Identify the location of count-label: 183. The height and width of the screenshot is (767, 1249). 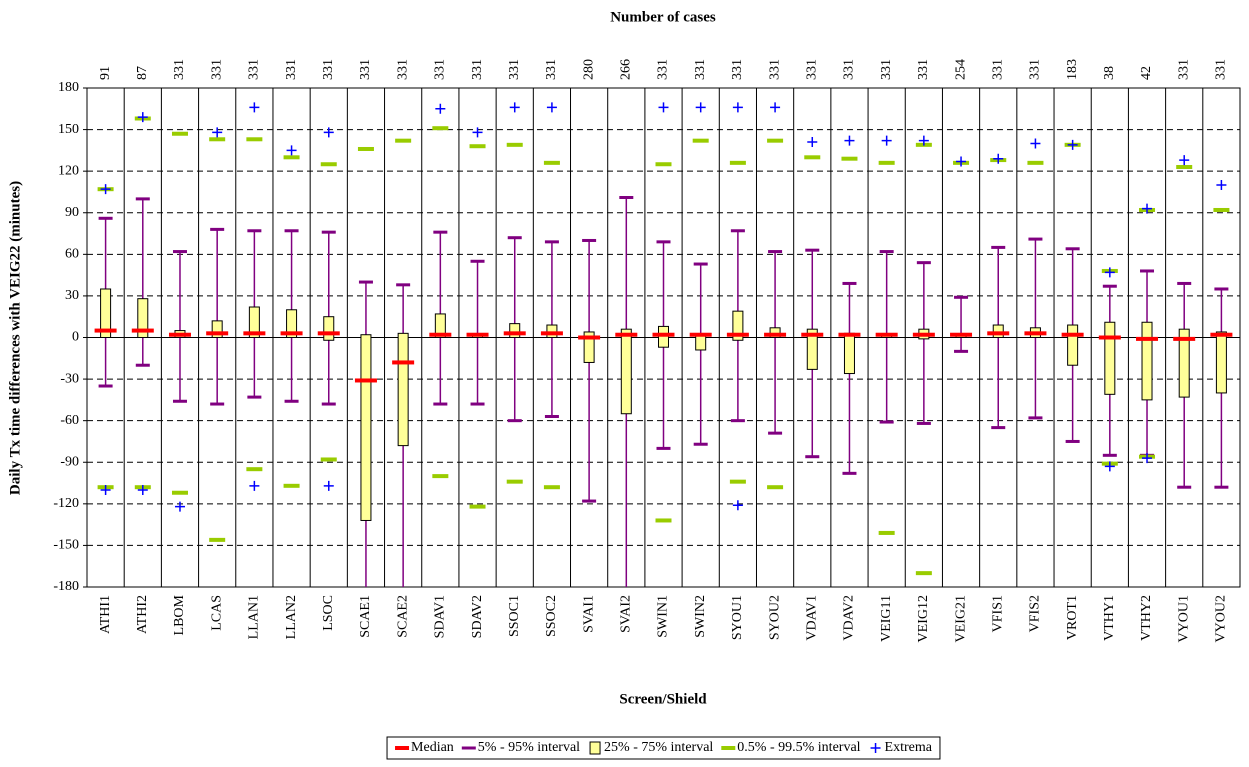
(1072, 69).